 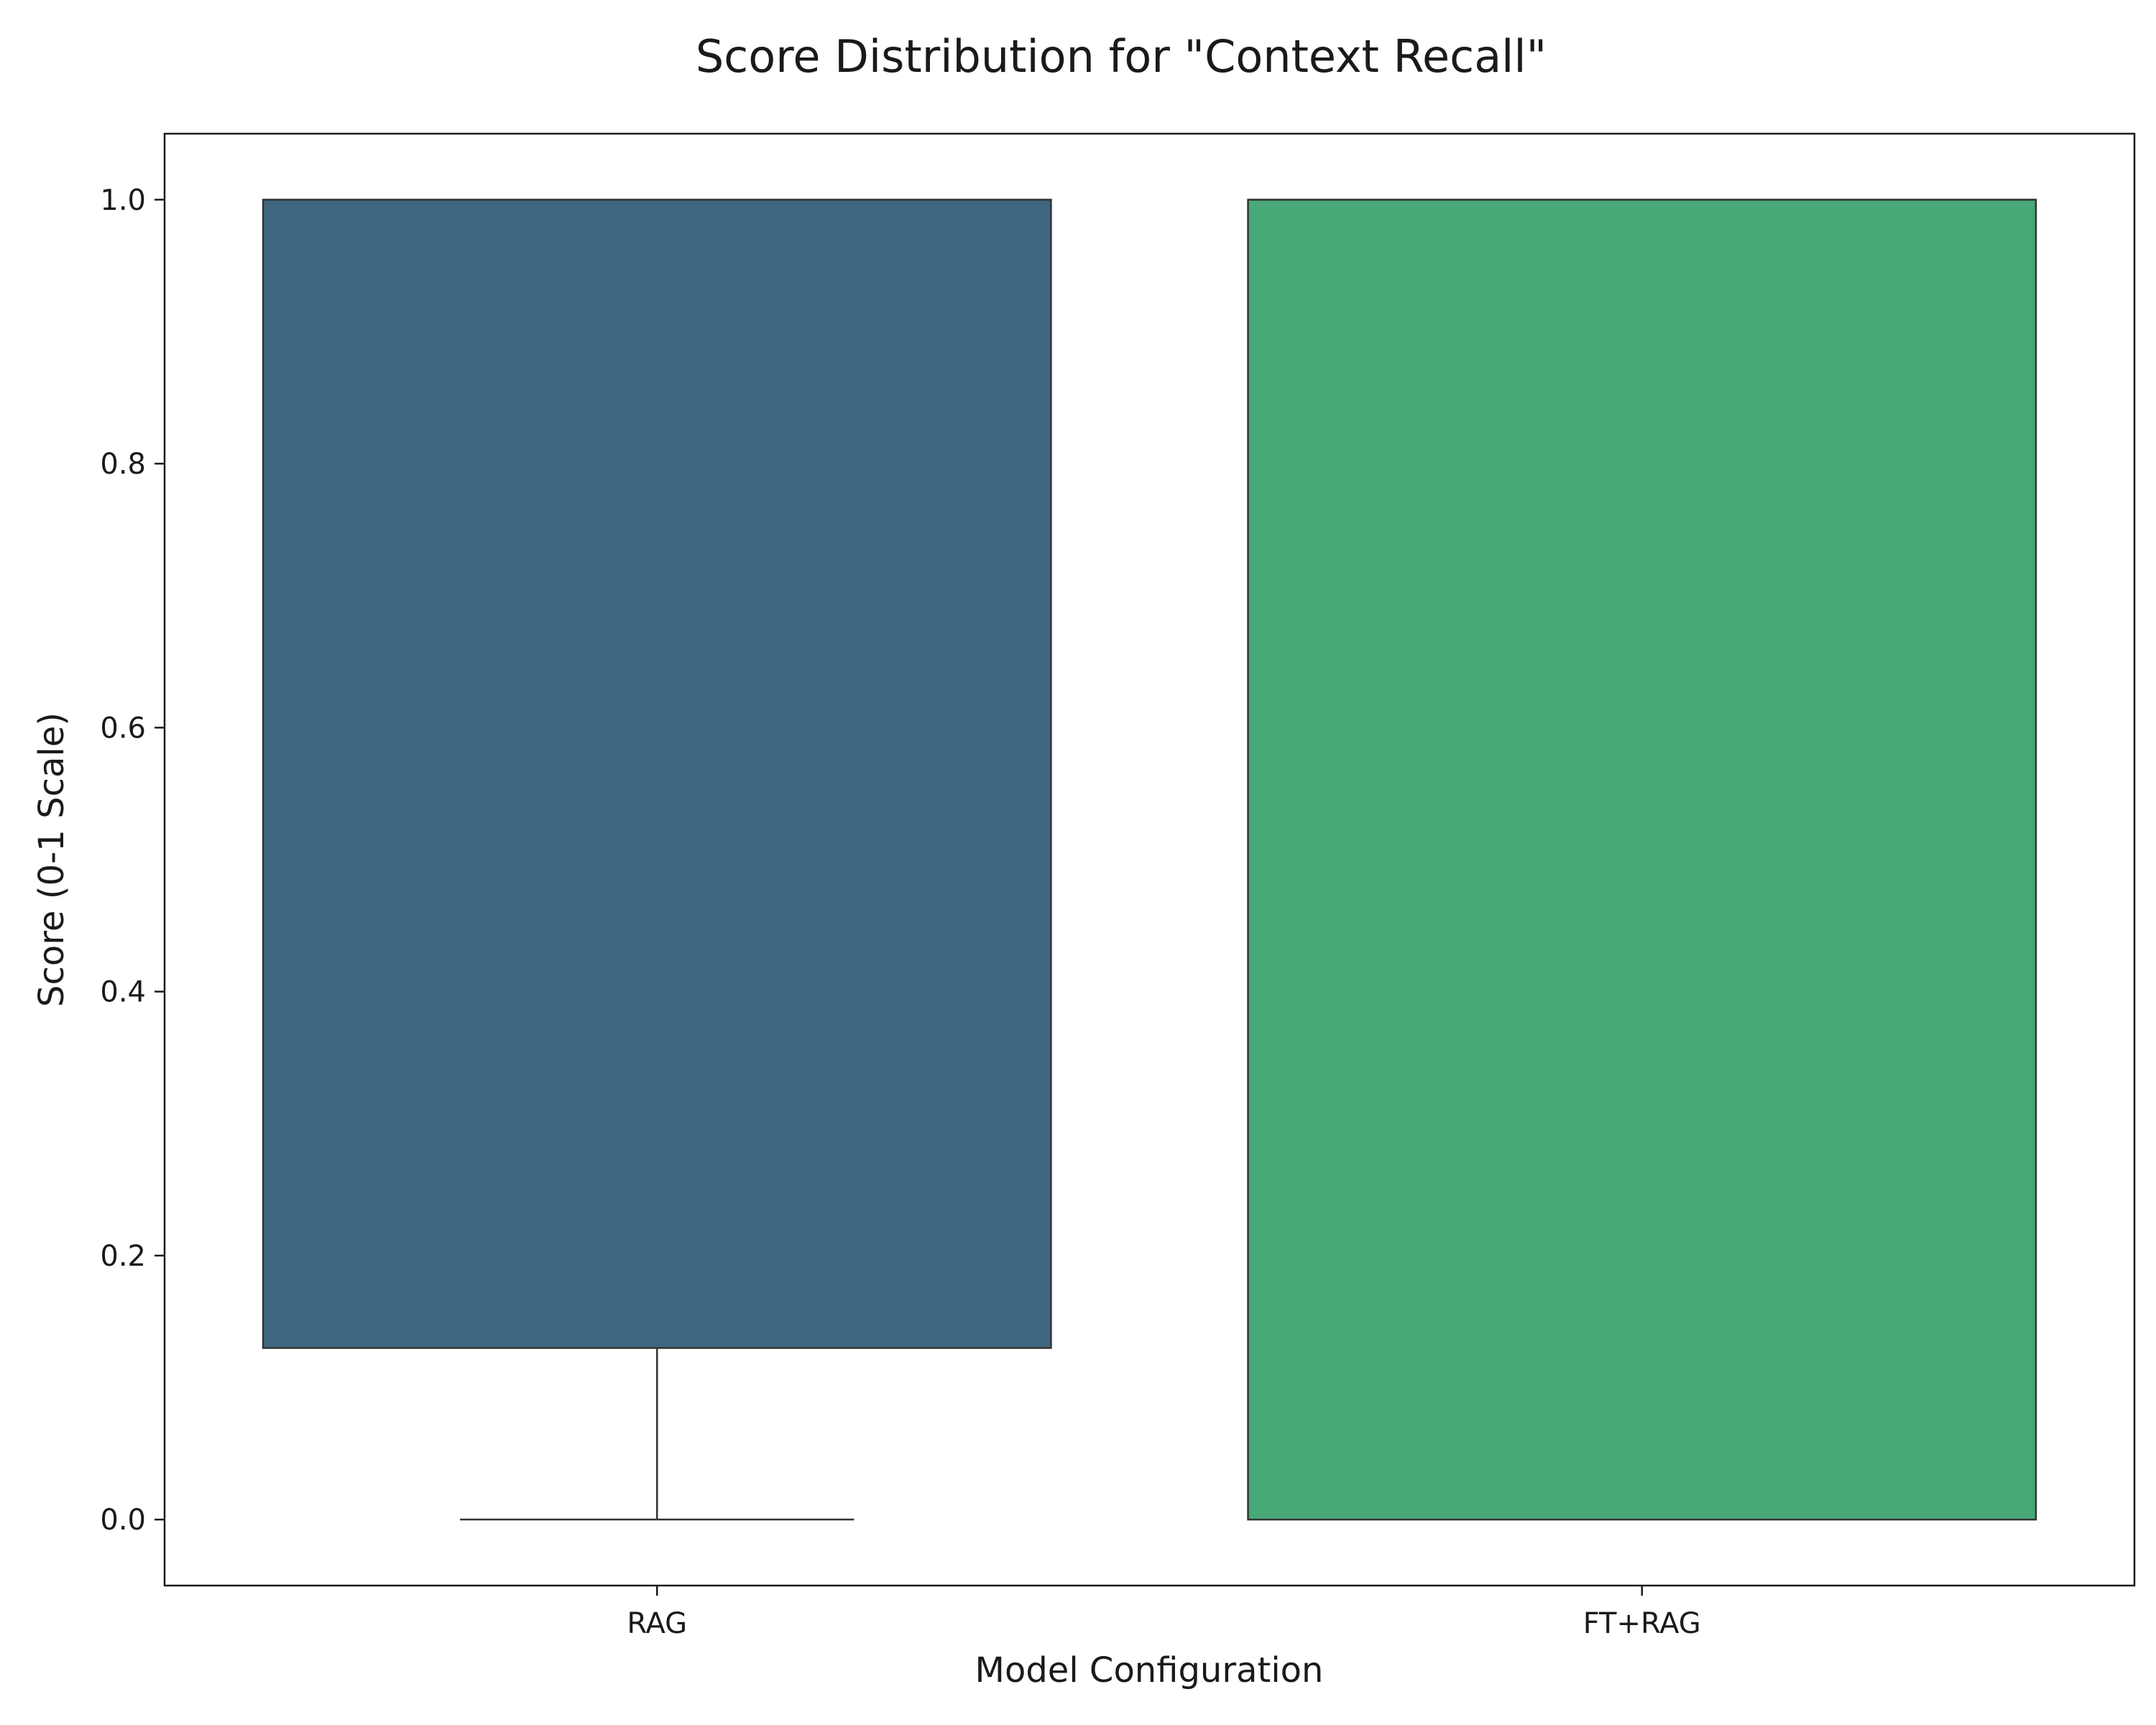 I want to click on x-axis-label: Model Configuration, so click(x=1149, y=1670).